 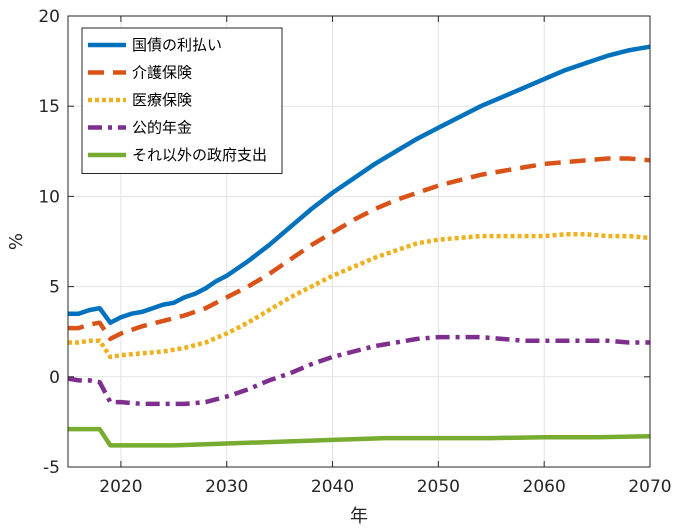 I want to click on legend-label: それ以外の政府支出, so click(x=199, y=155).